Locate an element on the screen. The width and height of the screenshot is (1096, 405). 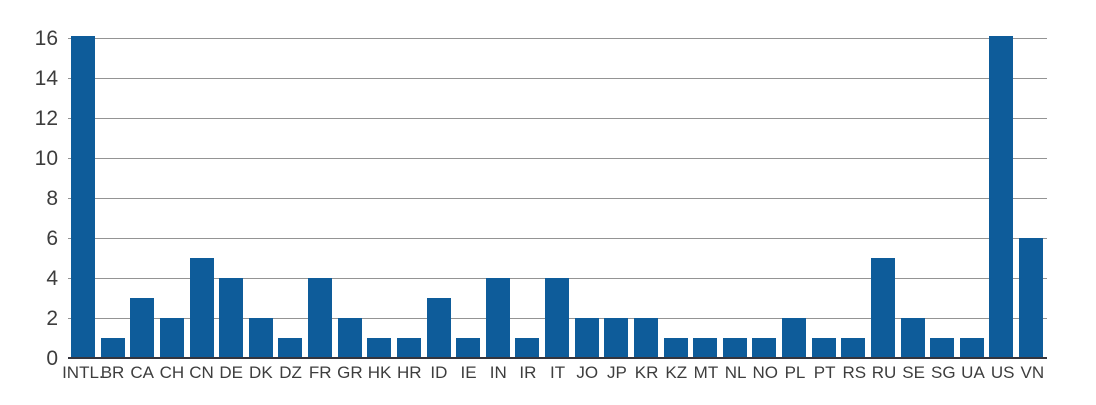
bar-kr is located at coordinates (645, 338).